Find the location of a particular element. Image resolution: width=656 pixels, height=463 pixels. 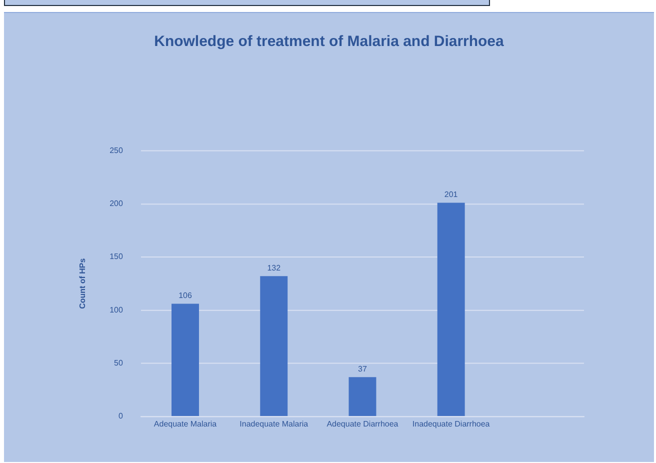

y-axis-title: Count of HPs is located at coordinates (83, 283).